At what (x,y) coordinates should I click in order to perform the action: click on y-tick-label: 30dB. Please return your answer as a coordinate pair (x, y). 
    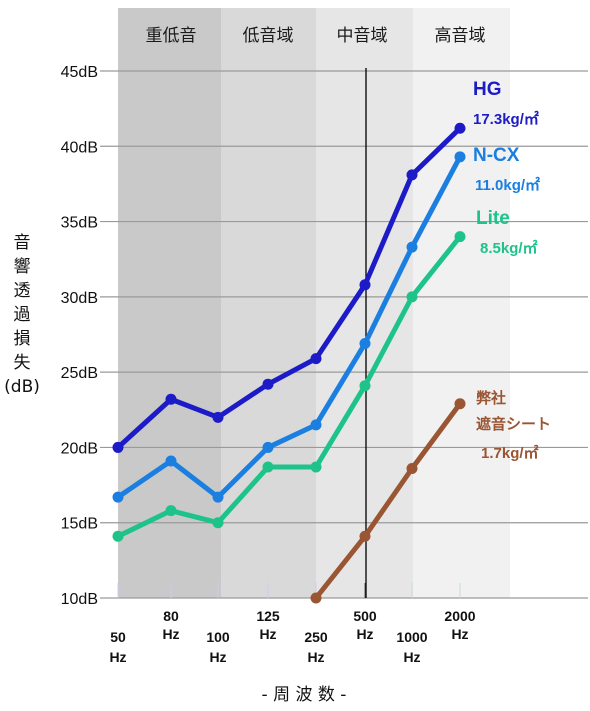
    Looking at the image, I should click on (79, 298).